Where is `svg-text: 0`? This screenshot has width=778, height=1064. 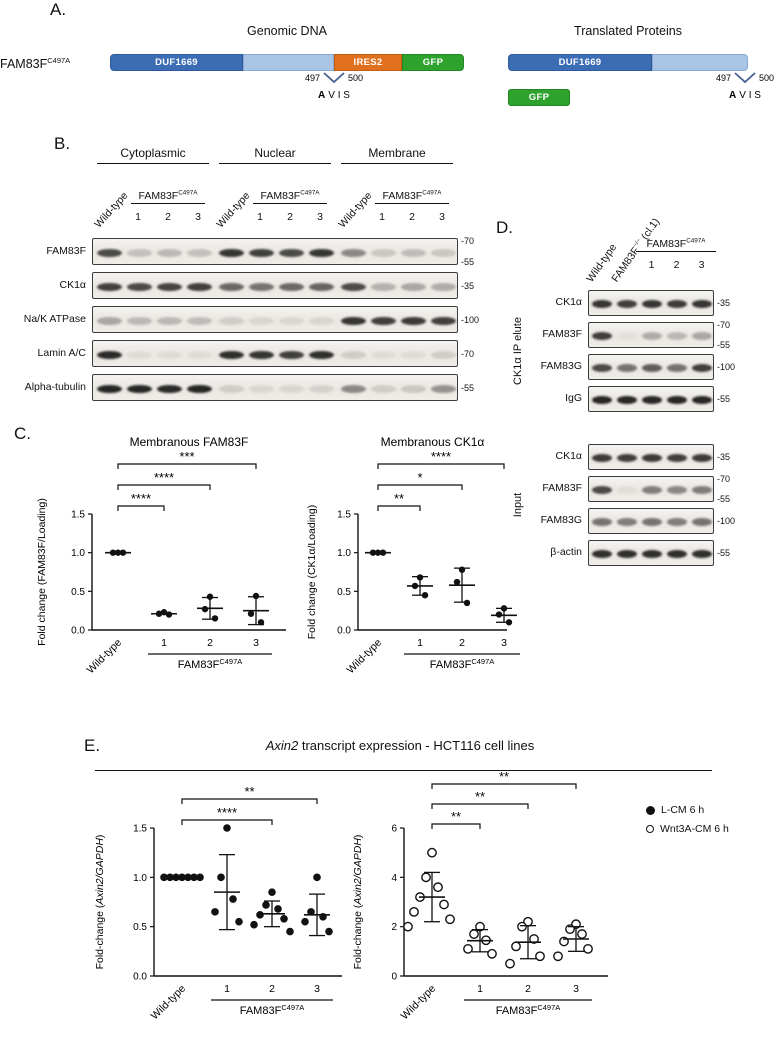 svg-text: 0 is located at coordinates (394, 977).